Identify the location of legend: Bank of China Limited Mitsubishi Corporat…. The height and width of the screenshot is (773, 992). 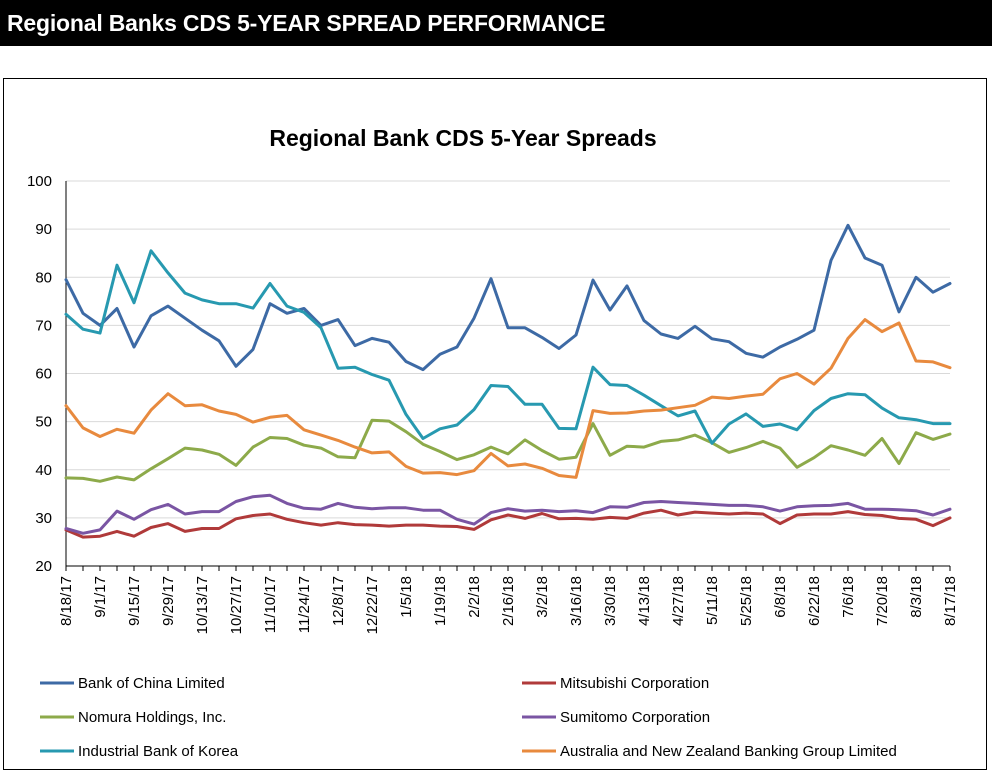
(468, 717).